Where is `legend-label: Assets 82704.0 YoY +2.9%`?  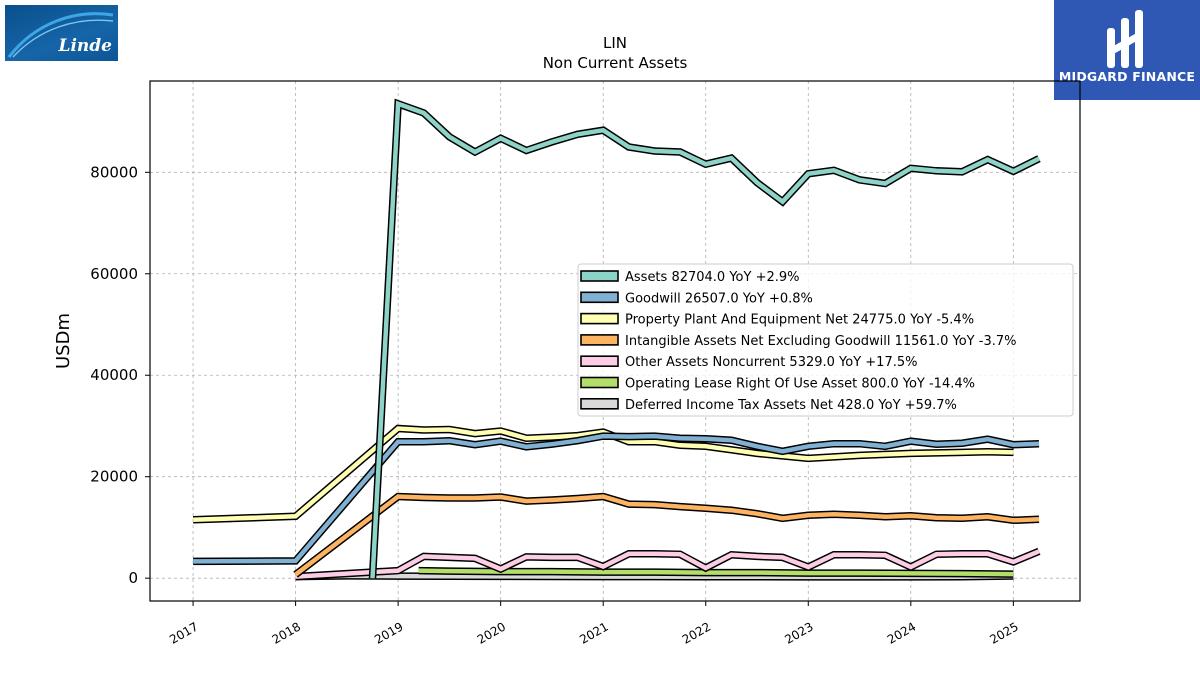 legend-label: Assets 82704.0 YoY +2.9% is located at coordinates (712, 277).